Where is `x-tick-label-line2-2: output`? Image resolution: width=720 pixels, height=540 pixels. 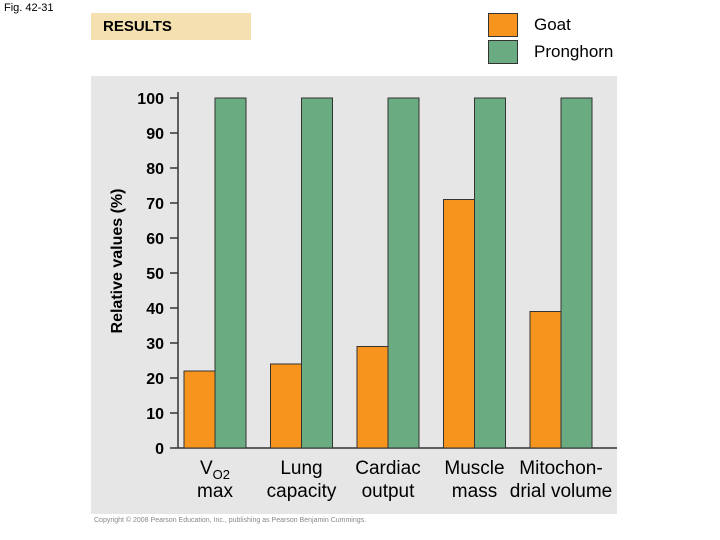
x-tick-label-line2-2: output is located at coordinates (389, 491).